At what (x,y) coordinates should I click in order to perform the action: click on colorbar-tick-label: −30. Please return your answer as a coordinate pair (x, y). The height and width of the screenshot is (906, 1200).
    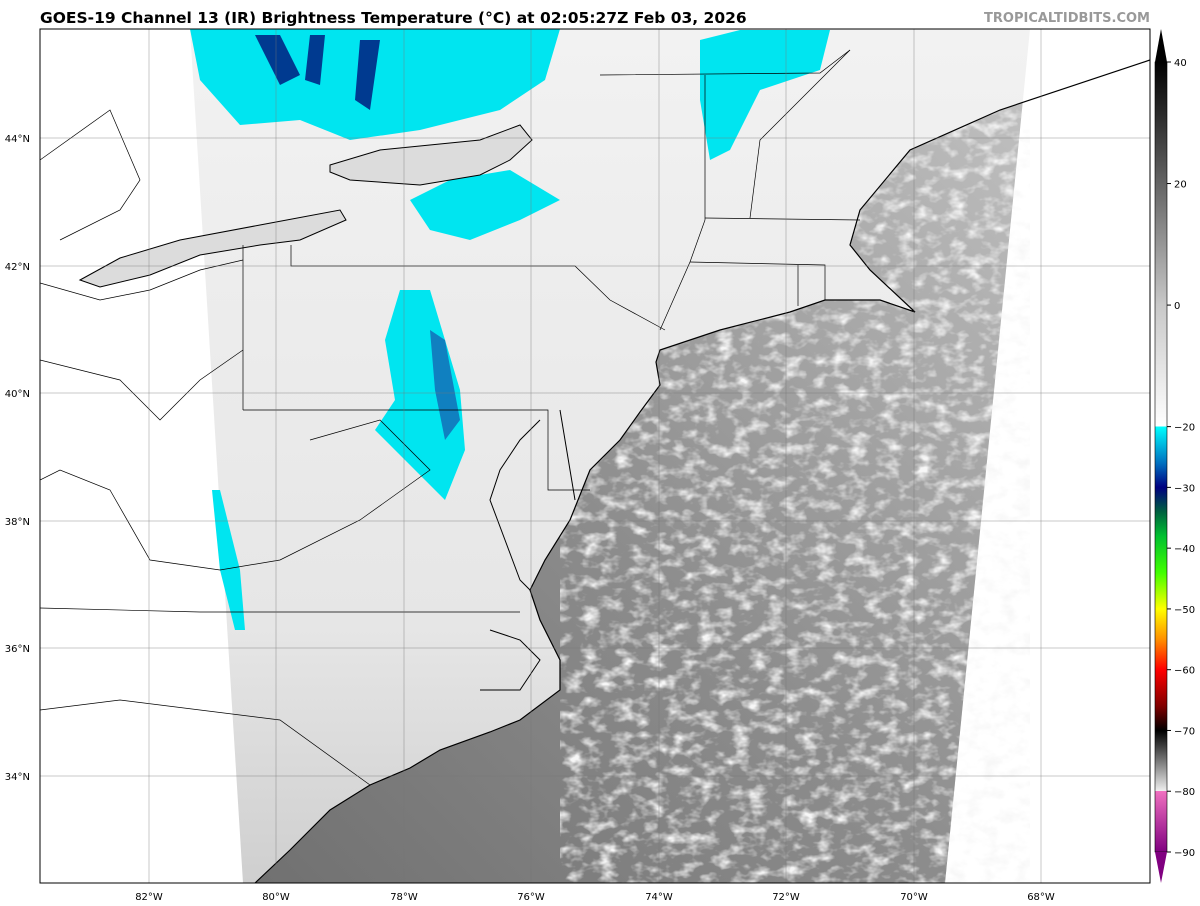
    Looking at the image, I should click on (1184, 488).